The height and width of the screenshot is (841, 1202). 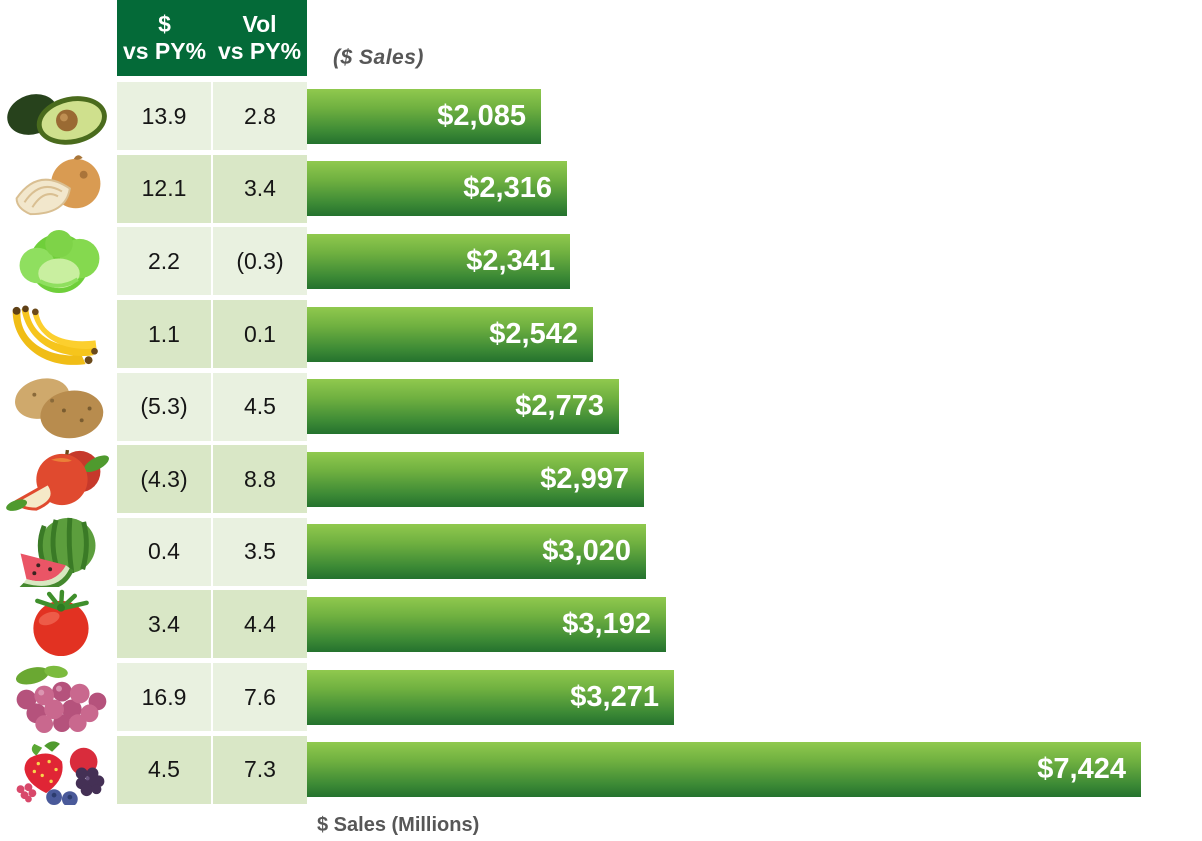 I want to click on table-row: 0.4 3.5 $3,020, so click(x=601, y=552).